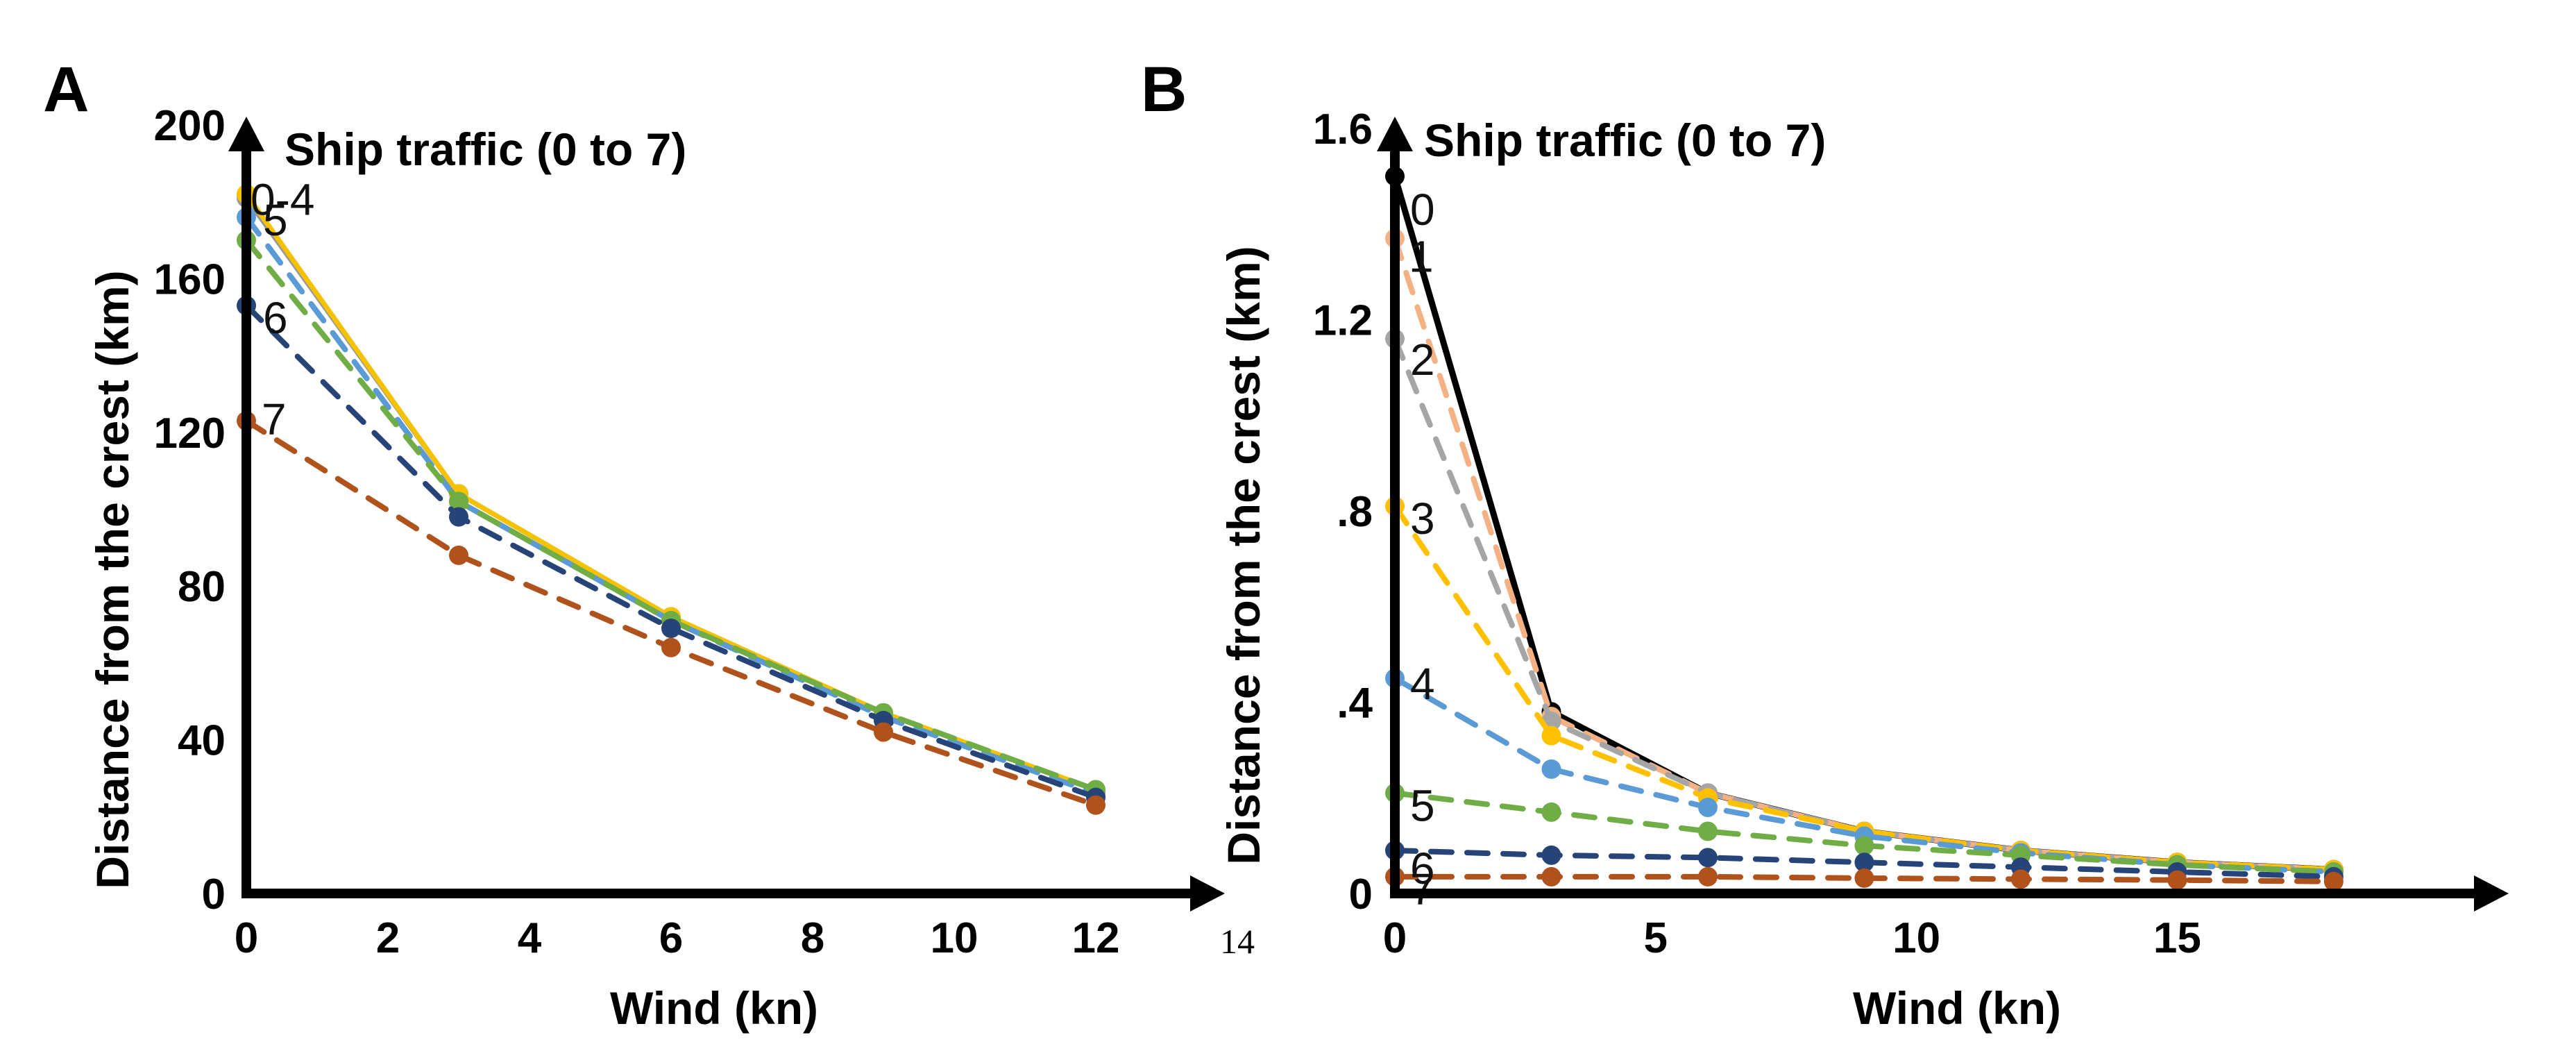 The image size is (2576, 1058). I want to click on panel-b-legend-title: Ship traffic (0 to 7), so click(1625, 140).